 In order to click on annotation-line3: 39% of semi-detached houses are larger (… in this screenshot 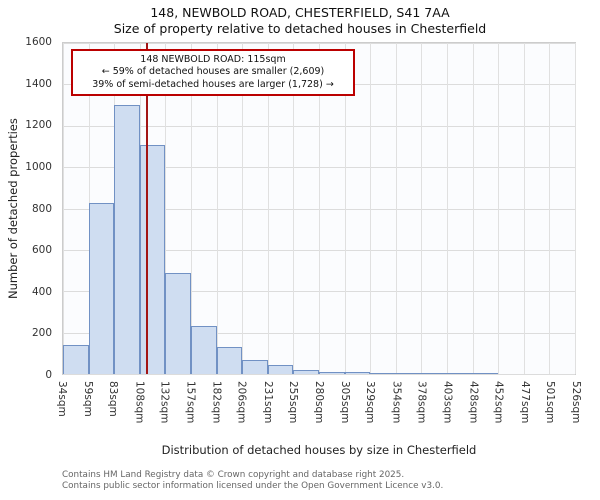, I will do `click(213, 84)`.